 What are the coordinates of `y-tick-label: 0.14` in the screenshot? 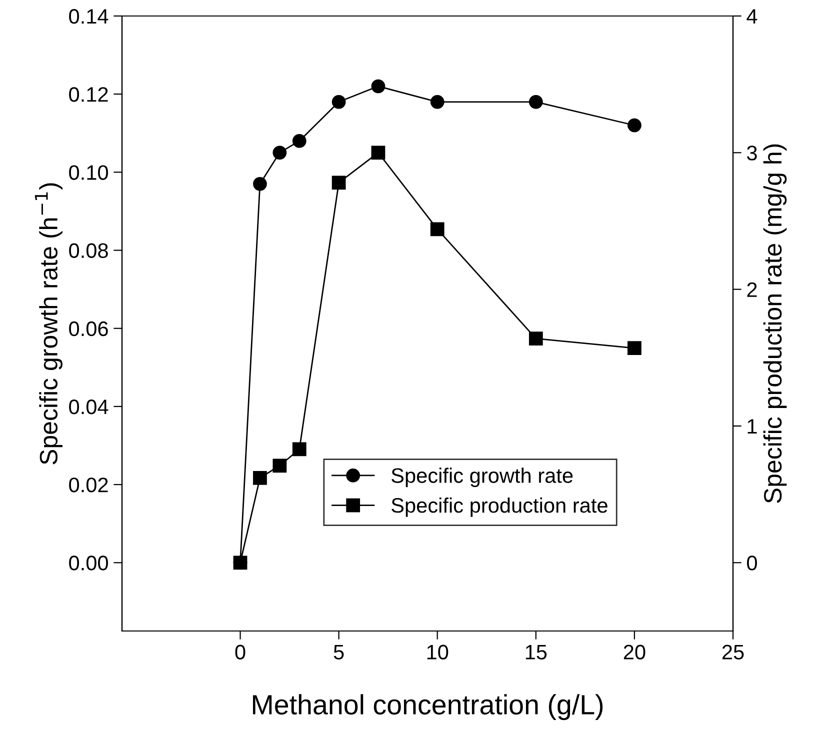 It's located at (88, 16).